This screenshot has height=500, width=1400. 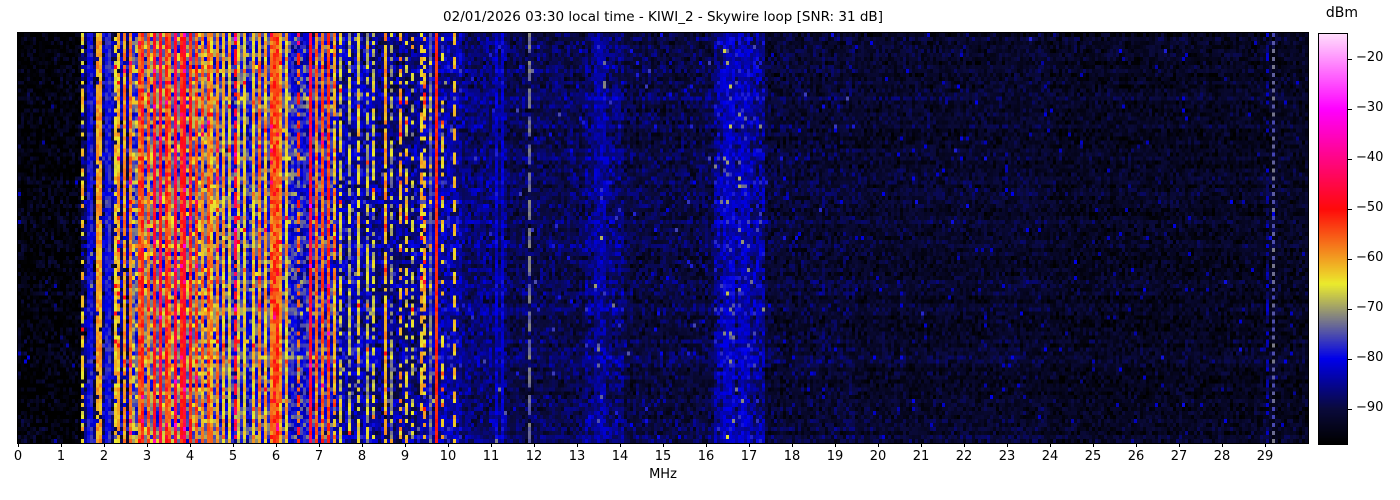 What do you see at coordinates (749, 456) in the screenshot?
I see `x-tick-label: 17` at bounding box center [749, 456].